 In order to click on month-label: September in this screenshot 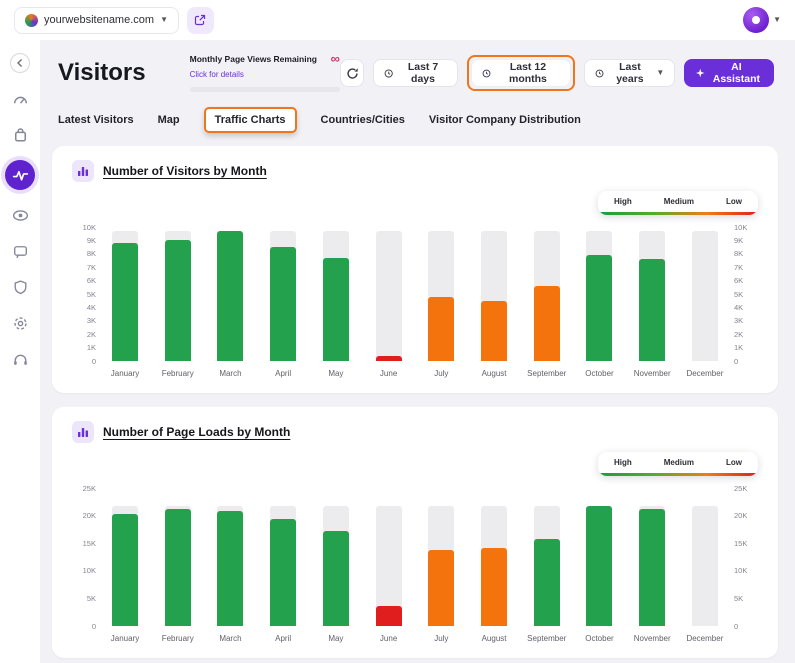, I will do `click(547, 373)`.